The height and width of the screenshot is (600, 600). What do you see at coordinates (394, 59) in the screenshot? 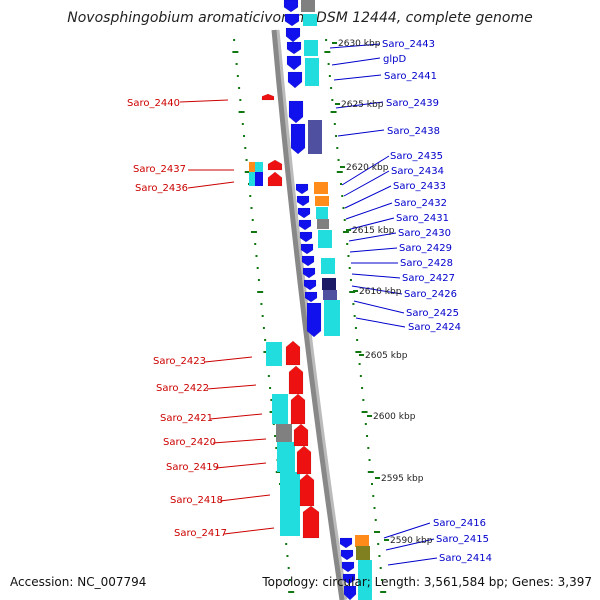
I see `gene-label-glpd: glpD` at bounding box center [394, 59].